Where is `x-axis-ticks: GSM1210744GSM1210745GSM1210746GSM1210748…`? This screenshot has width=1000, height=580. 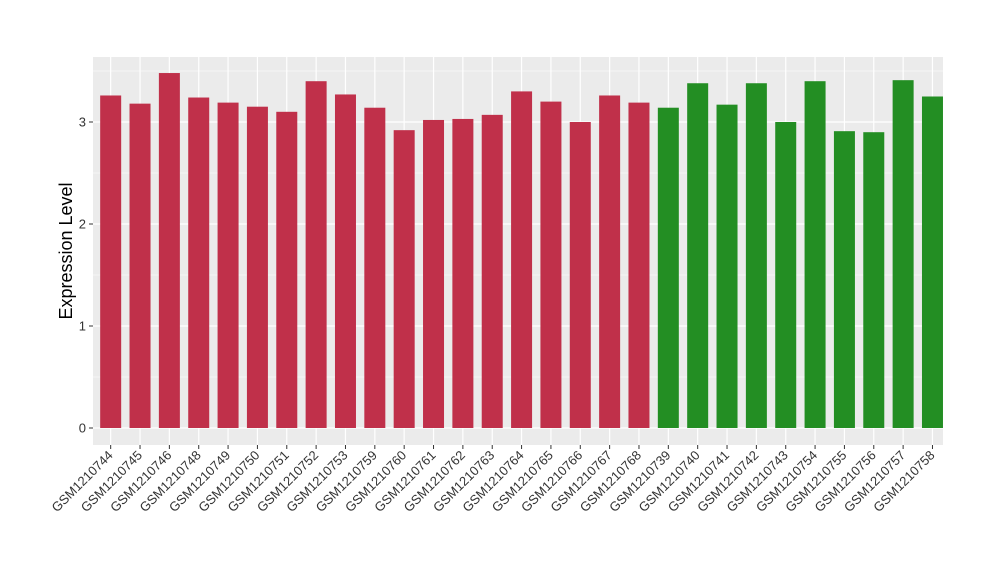
x-axis-ticks: GSM1210744GSM1210745GSM1210746GSM1210748… is located at coordinates (493, 480).